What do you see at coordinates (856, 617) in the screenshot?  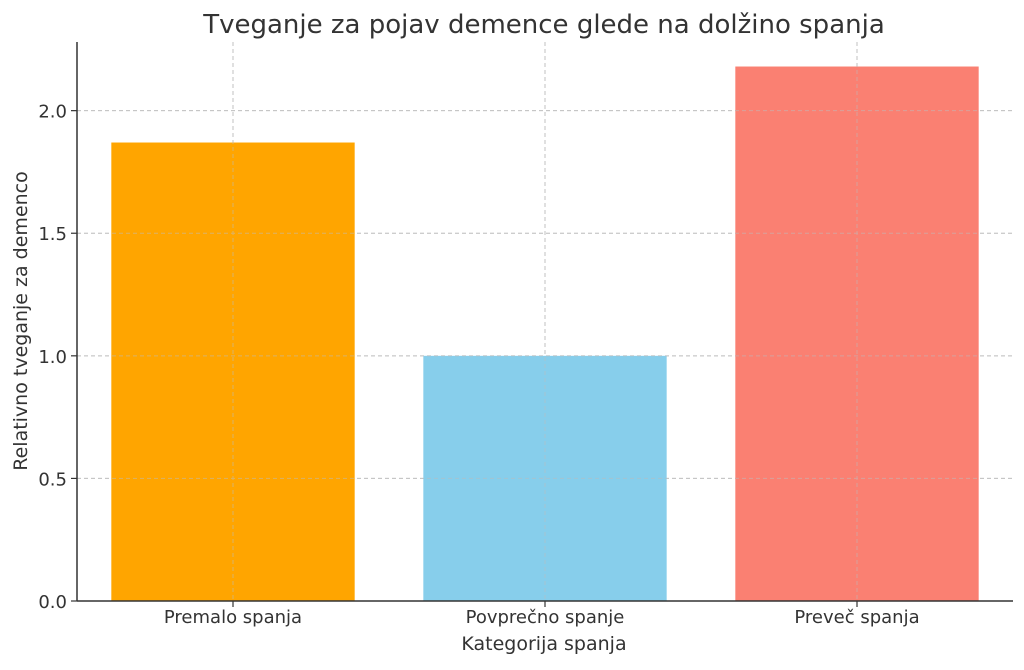 I see `x-tick-label: Preveč spanja` at bounding box center [856, 617].